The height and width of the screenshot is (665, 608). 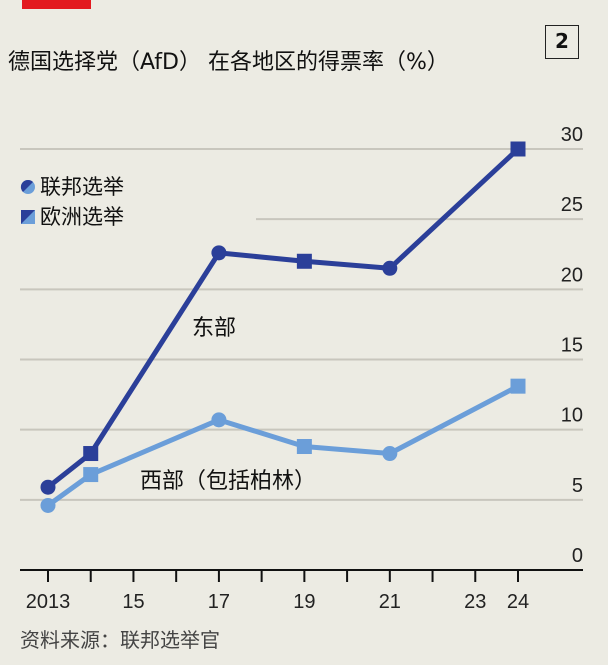 What do you see at coordinates (562, 42) in the screenshot?
I see `chart-number-badge: 2` at bounding box center [562, 42].